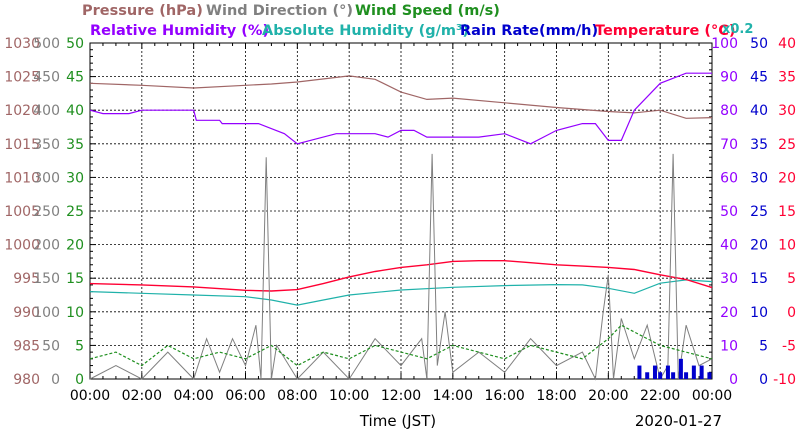 This screenshot has height=434, width=800. What do you see at coordinates (26, 313) in the screenshot?
I see `y-tick-label-pressure: 990` at bounding box center [26, 313].